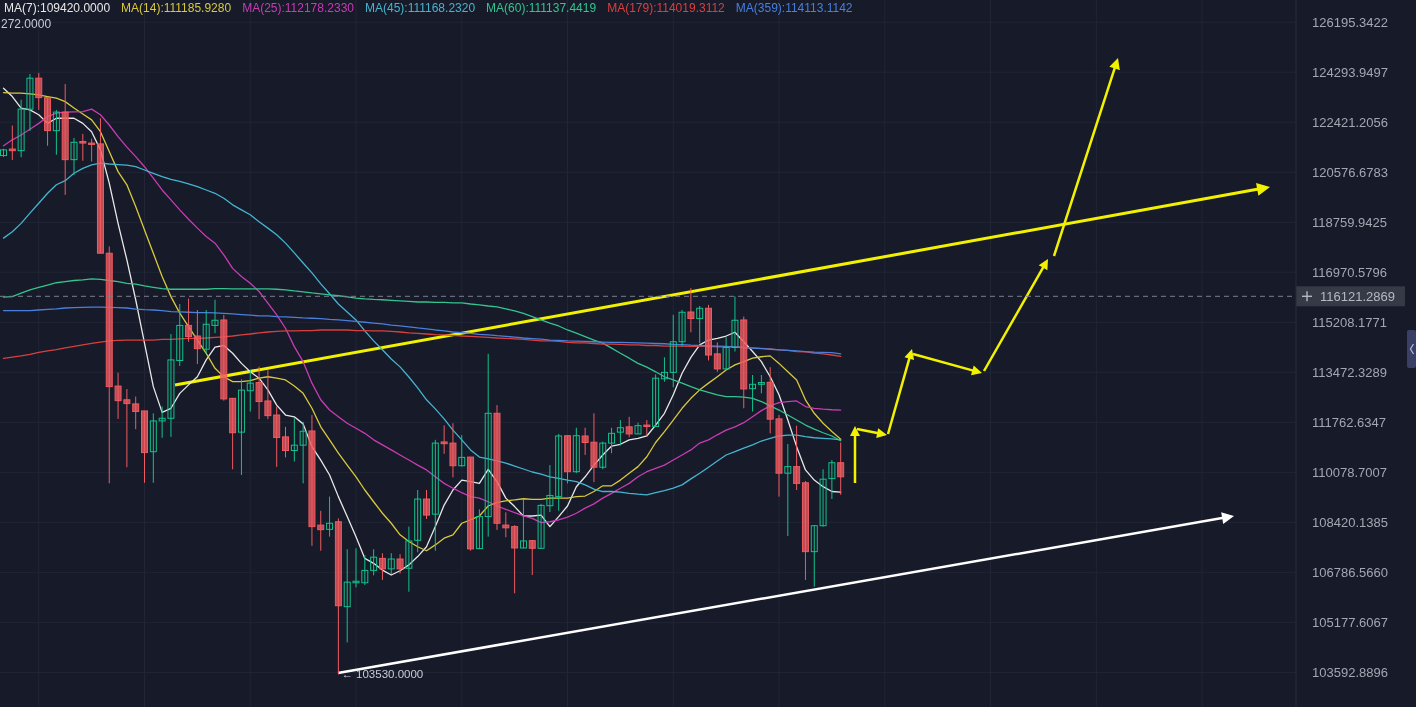 Image resolution: width=1416 pixels, height=707 pixels. Describe the element at coordinates (1350, 572) in the screenshot. I see `y-tick-label: 106786.5660` at that location.